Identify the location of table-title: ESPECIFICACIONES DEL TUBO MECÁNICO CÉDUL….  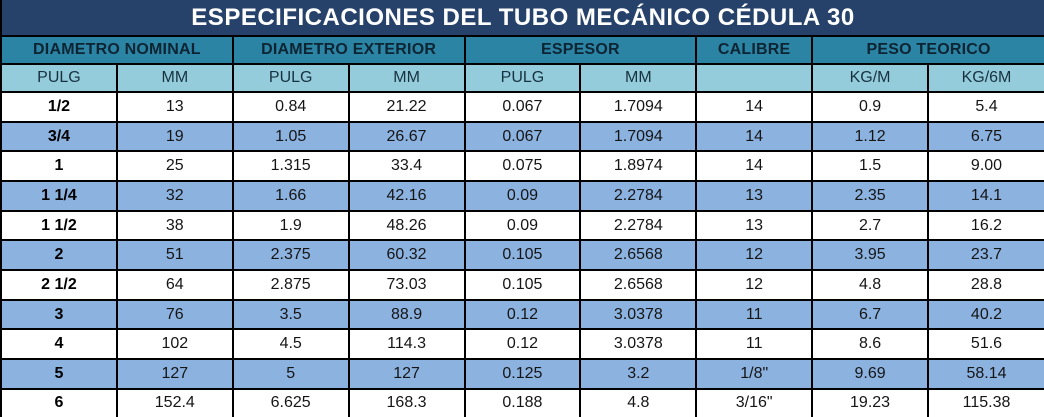
(522, 18).